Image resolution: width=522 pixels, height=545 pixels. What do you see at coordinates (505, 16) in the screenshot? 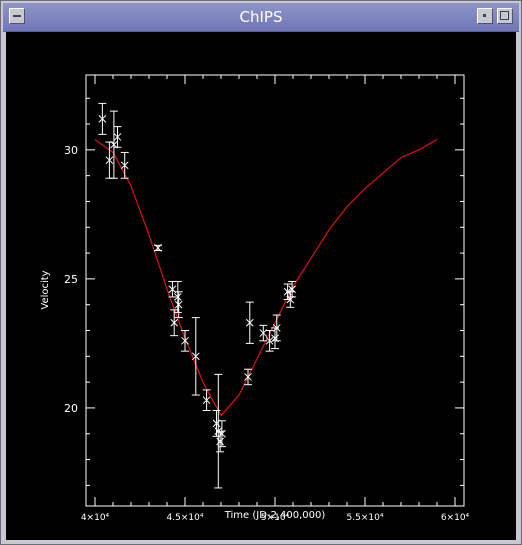
I see `maximize-button` at bounding box center [505, 16].